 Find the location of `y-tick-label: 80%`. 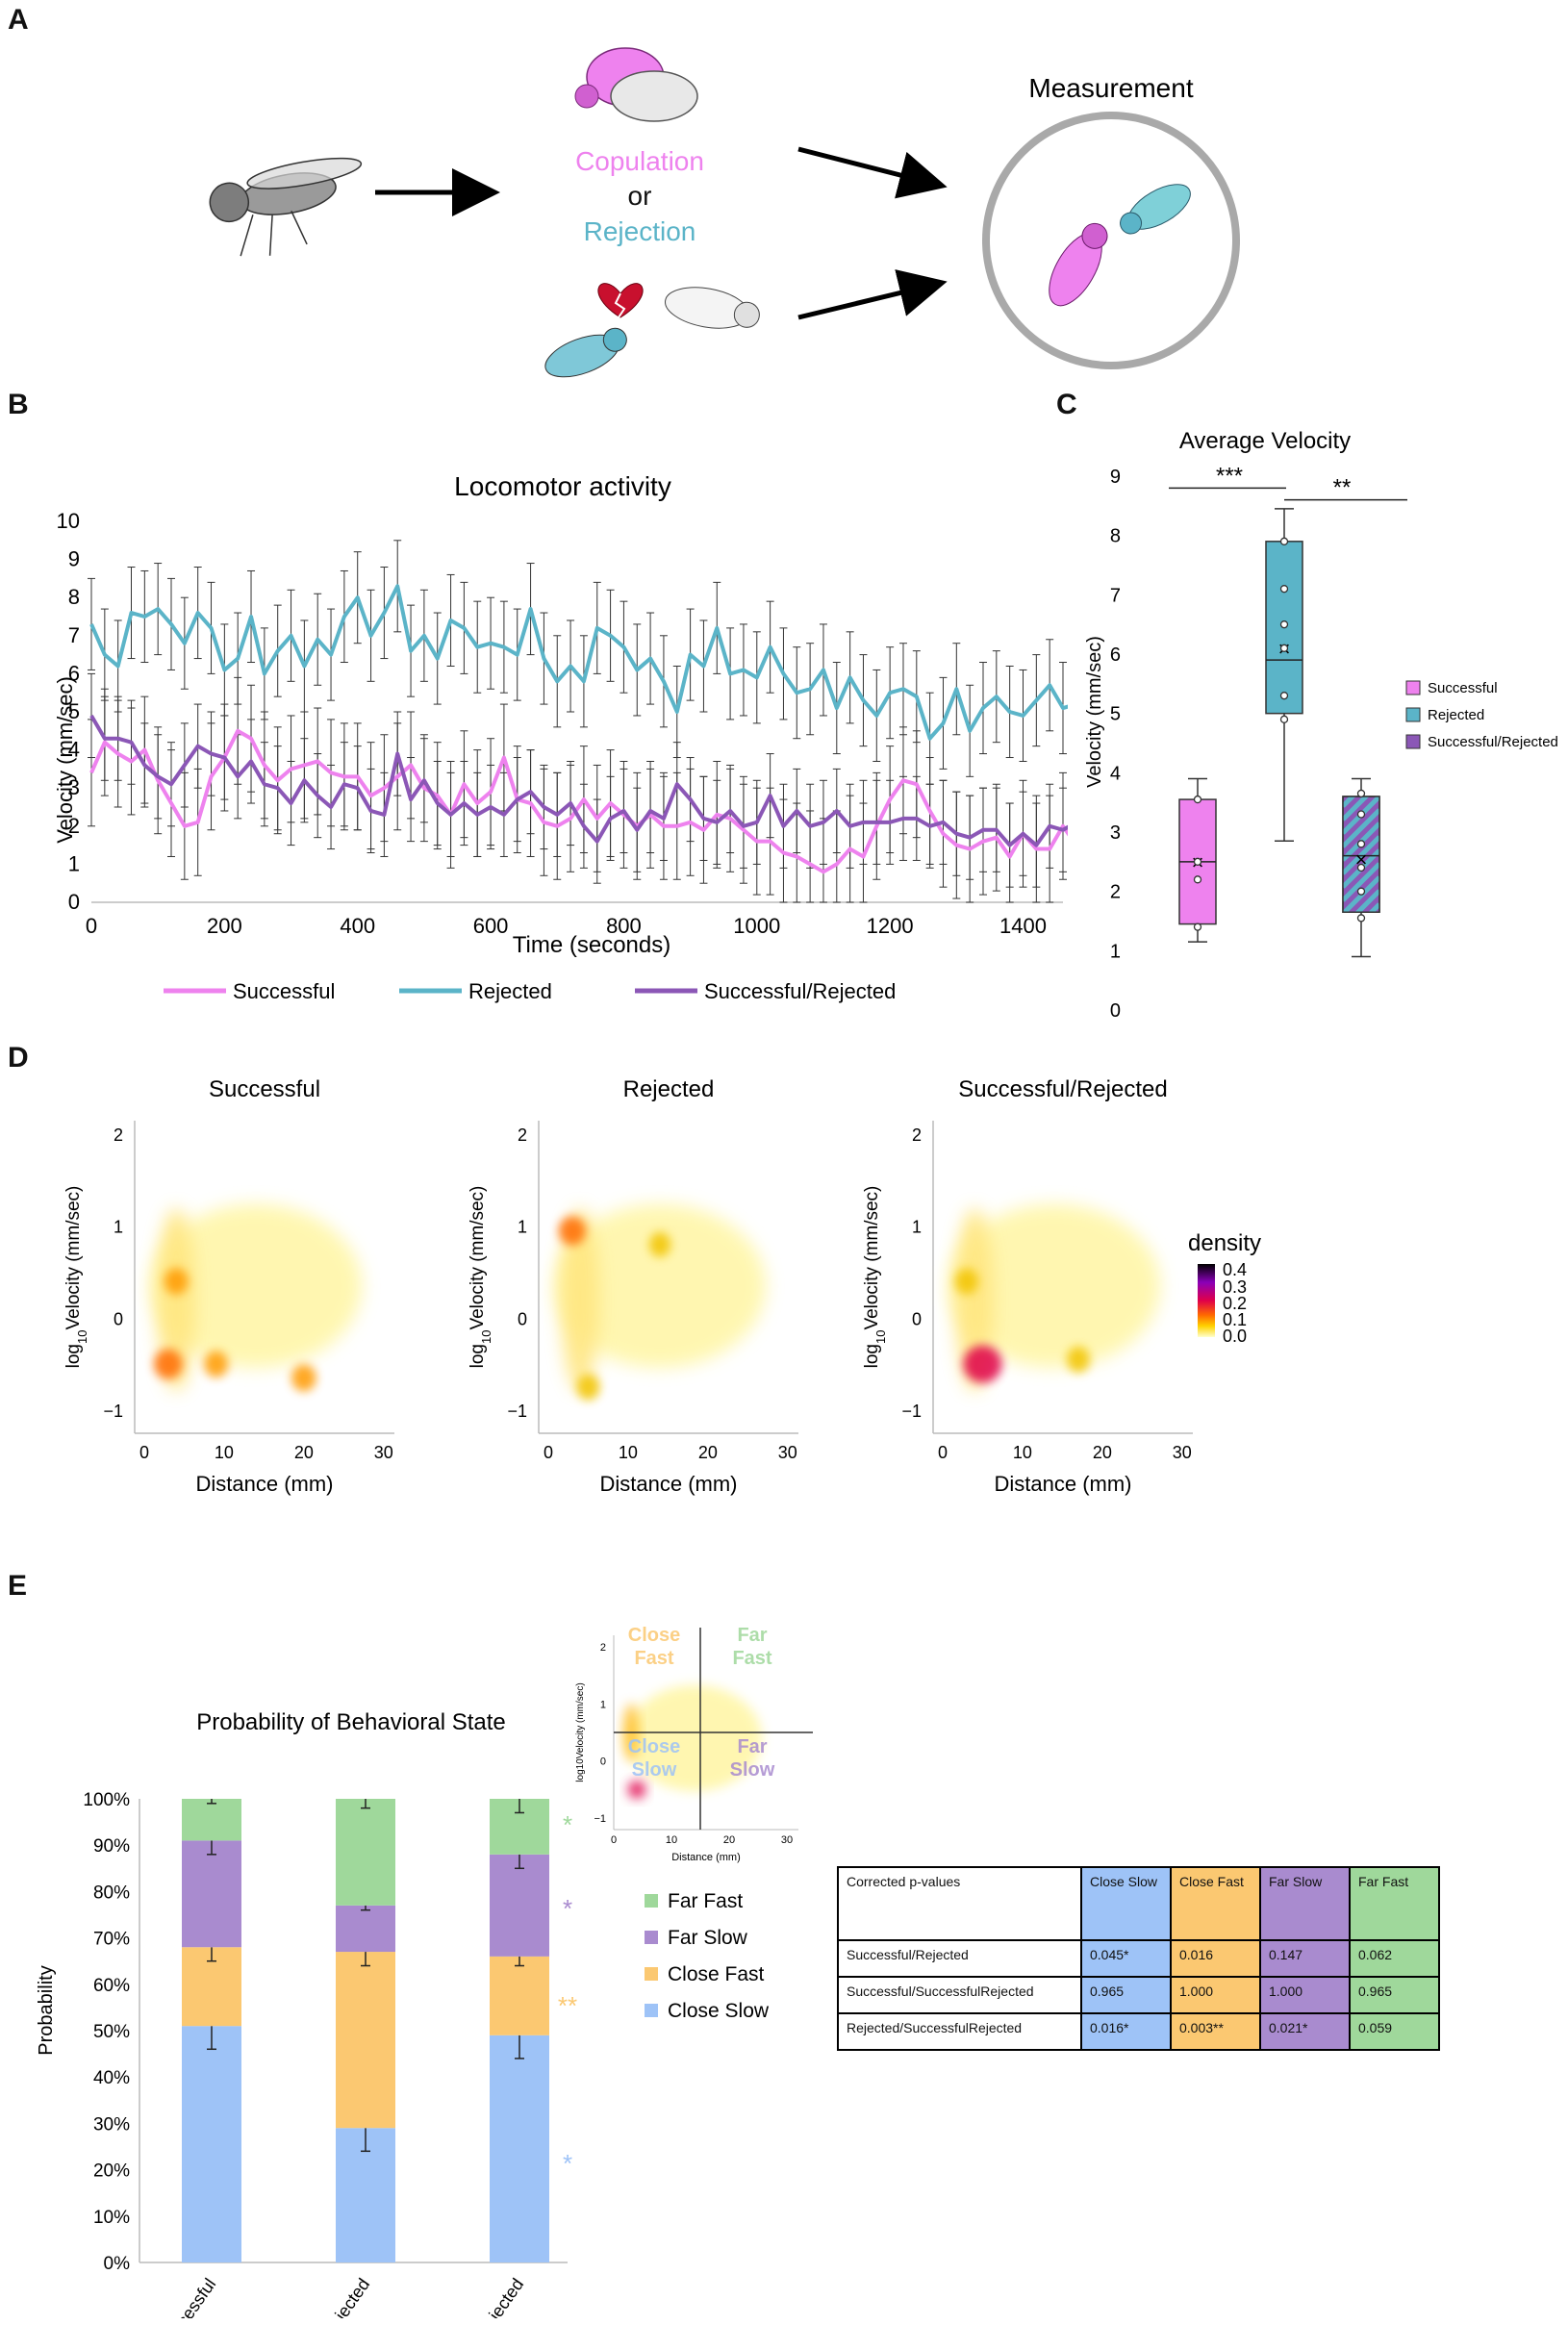

y-tick-label: 80% is located at coordinates (111, 1893).